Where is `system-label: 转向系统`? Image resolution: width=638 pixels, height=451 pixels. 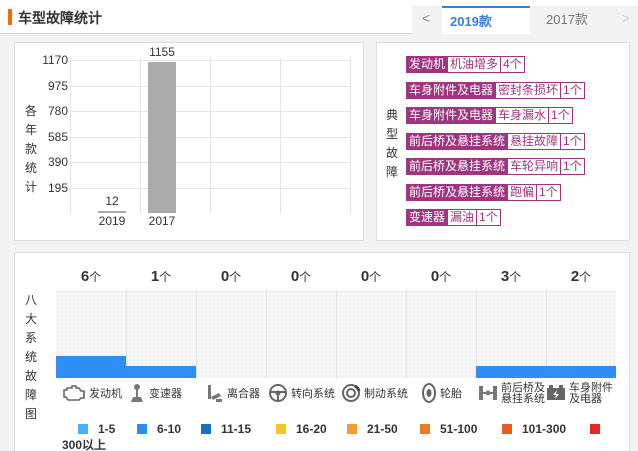
system-label: 转向系统 is located at coordinates (313, 393).